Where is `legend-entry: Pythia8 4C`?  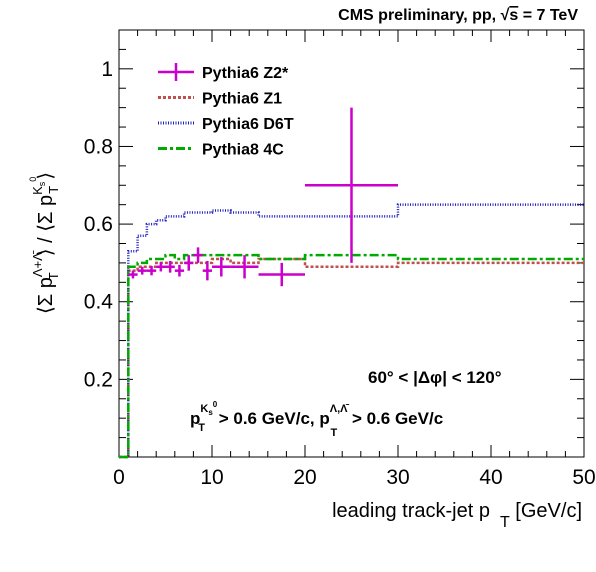
legend-entry: Pythia8 4C is located at coordinates (221, 150).